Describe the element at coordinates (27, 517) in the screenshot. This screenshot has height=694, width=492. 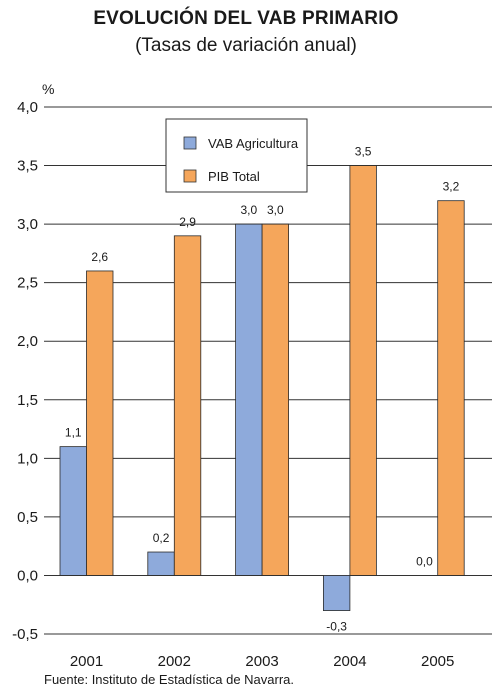
I see `y-tick-label: 0,5` at that location.